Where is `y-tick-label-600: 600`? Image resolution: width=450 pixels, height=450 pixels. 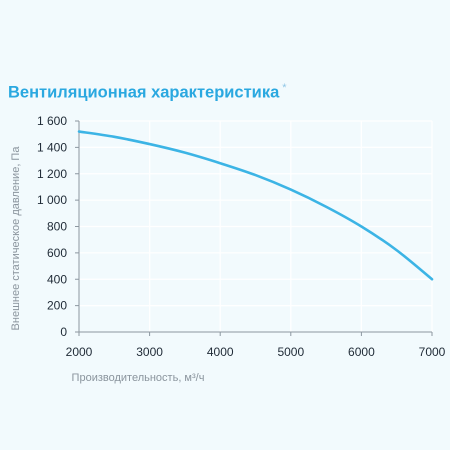 y-tick-label-600: 600 is located at coordinates (57, 253).